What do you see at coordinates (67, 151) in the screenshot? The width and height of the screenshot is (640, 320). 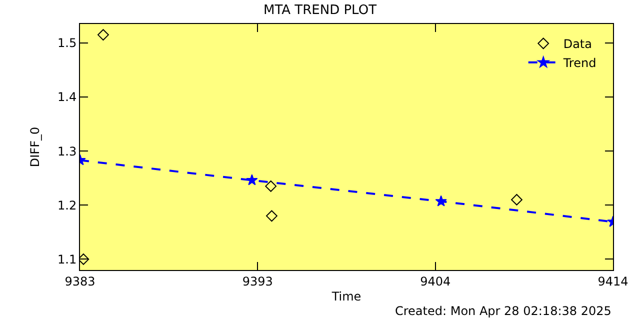 I see `y-tick-label: 1.3` at bounding box center [67, 151].